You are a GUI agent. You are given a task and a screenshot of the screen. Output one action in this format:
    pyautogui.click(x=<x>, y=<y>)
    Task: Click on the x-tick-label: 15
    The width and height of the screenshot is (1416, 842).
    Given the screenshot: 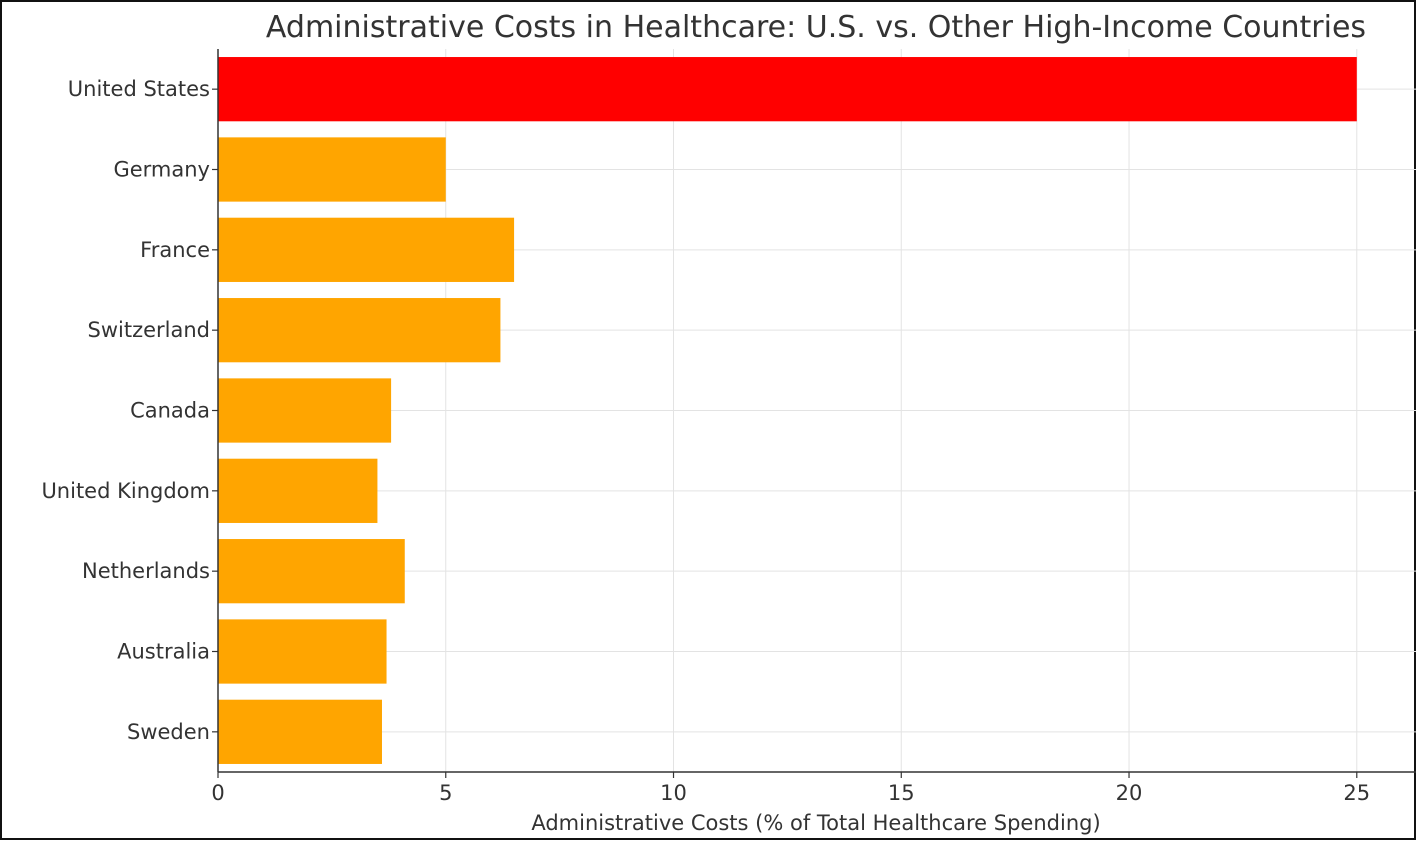 What is the action you would take?
    pyautogui.click(x=901, y=793)
    